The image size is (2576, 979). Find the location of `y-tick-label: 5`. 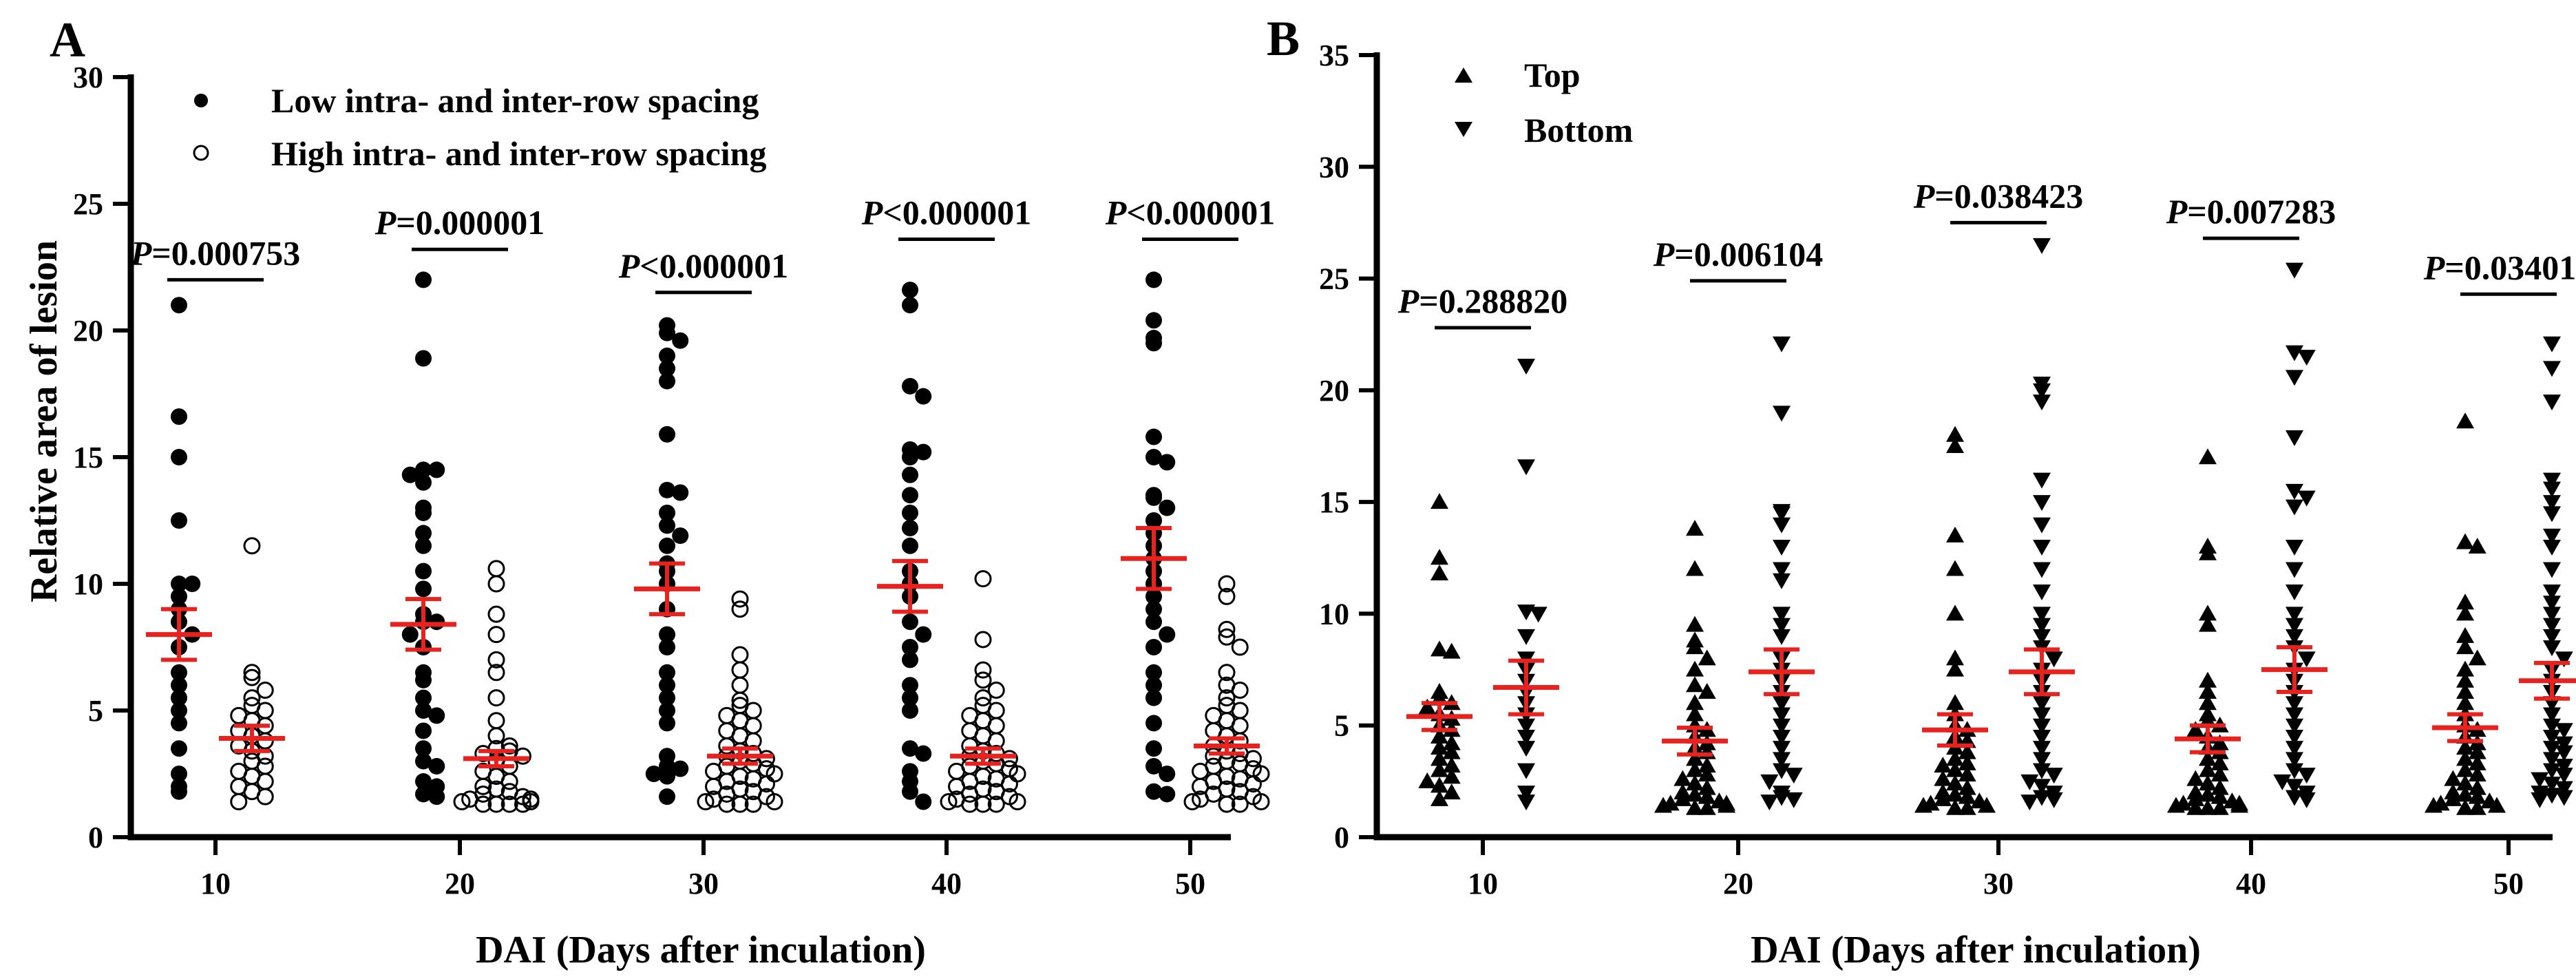

y-tick-label: 5 is located at coordinates (1342, 726).